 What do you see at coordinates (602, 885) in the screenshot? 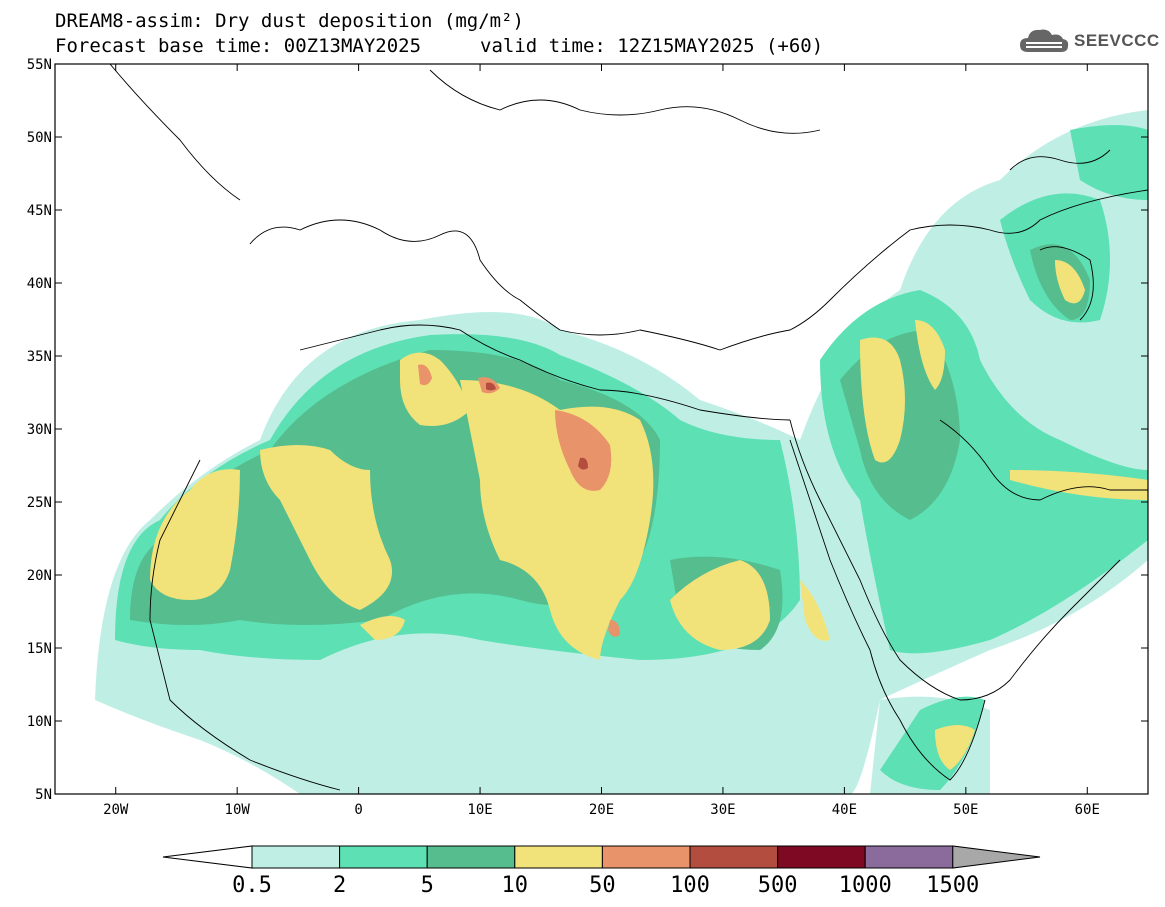
I see `colorbar-label: 50` at bounding box center [602, 885].